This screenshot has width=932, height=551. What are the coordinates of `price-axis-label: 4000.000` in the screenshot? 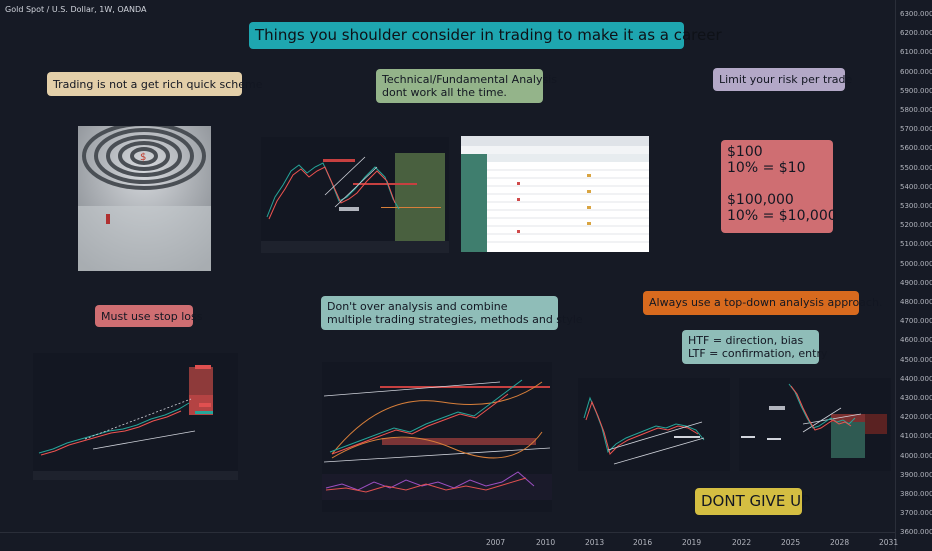 It's located at (916, 455).